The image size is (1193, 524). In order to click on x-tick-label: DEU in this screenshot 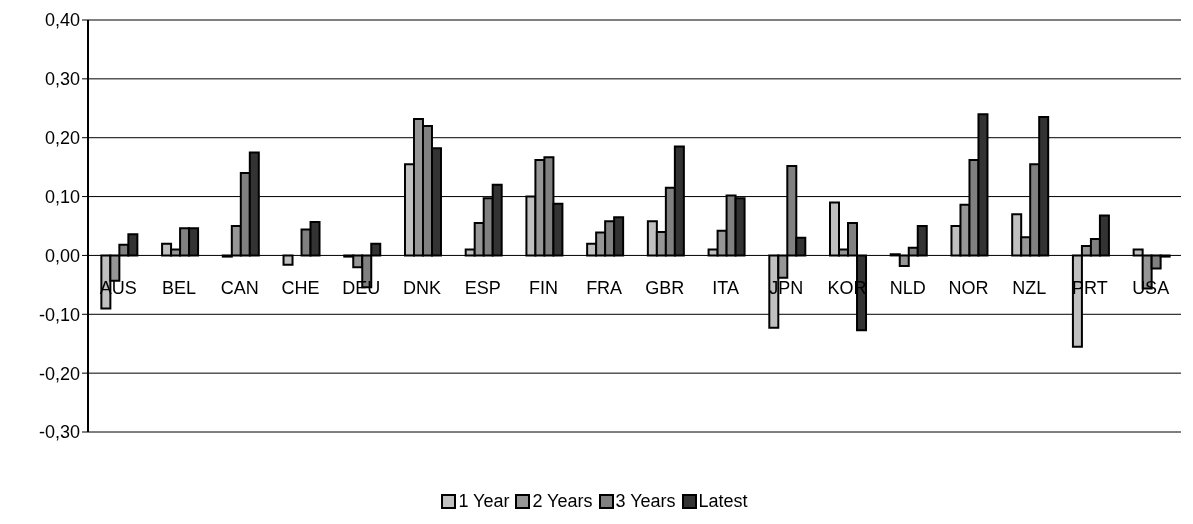, I will do `click(361, 288)`.